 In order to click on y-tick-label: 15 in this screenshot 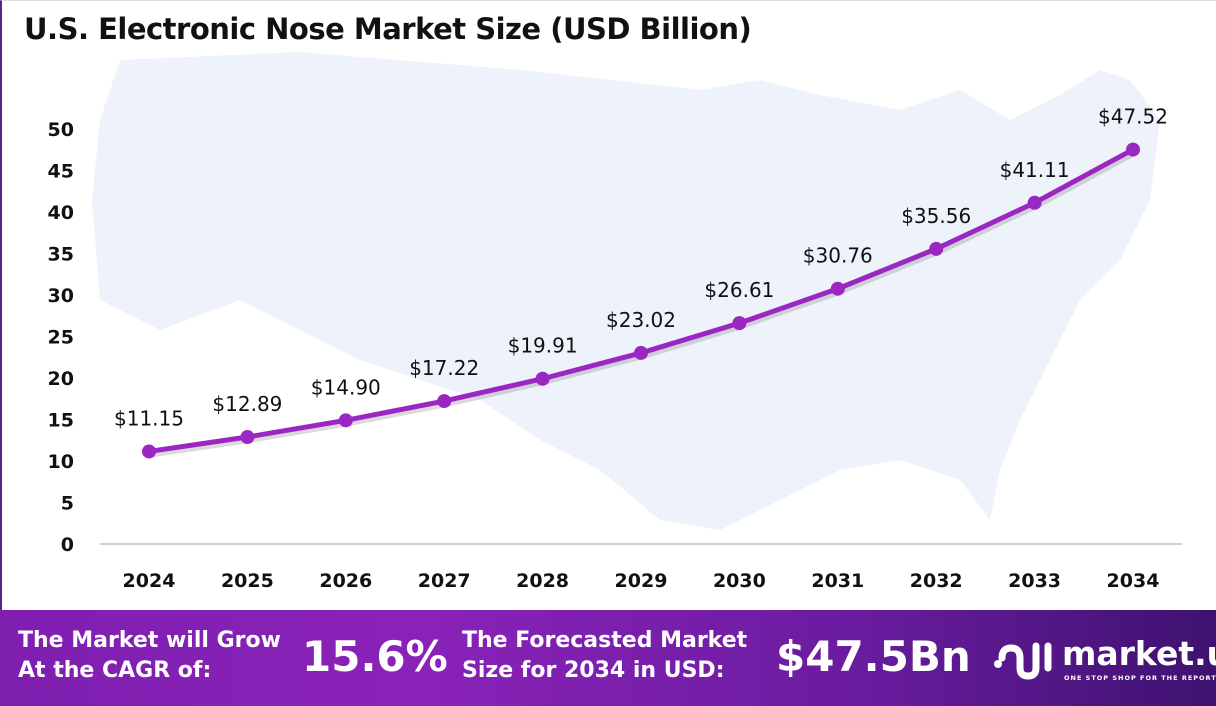, I will do `click(61, 421)`.